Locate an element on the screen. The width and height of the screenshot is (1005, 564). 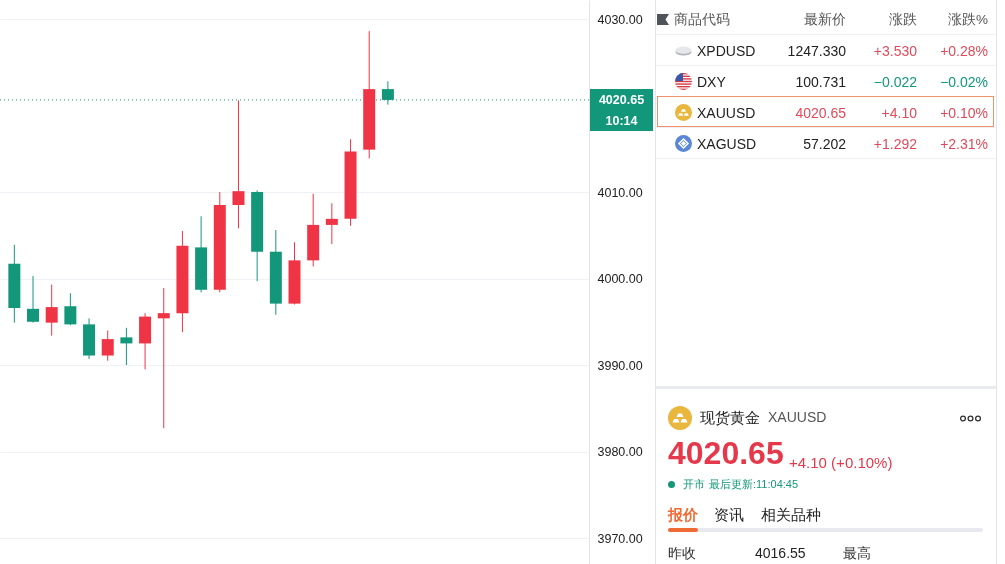
text: +4.10 (+0.10%) is located at coordinates (841, 462).